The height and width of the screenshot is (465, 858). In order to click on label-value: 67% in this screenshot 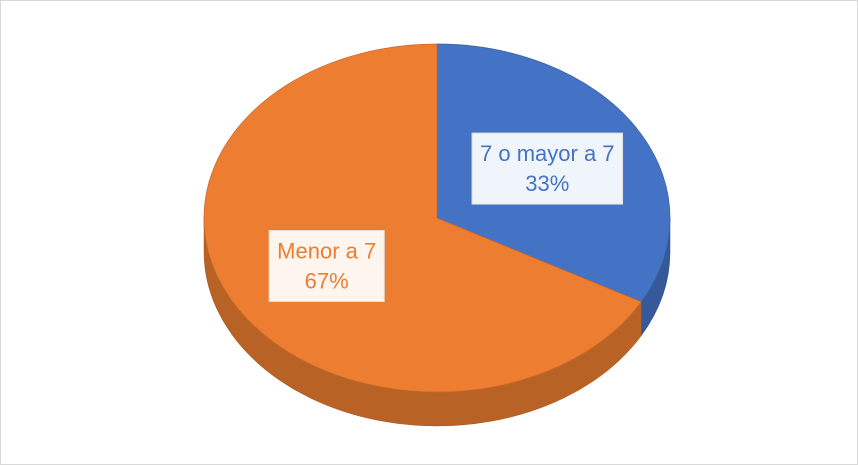, I will do `click(327, 281)`.